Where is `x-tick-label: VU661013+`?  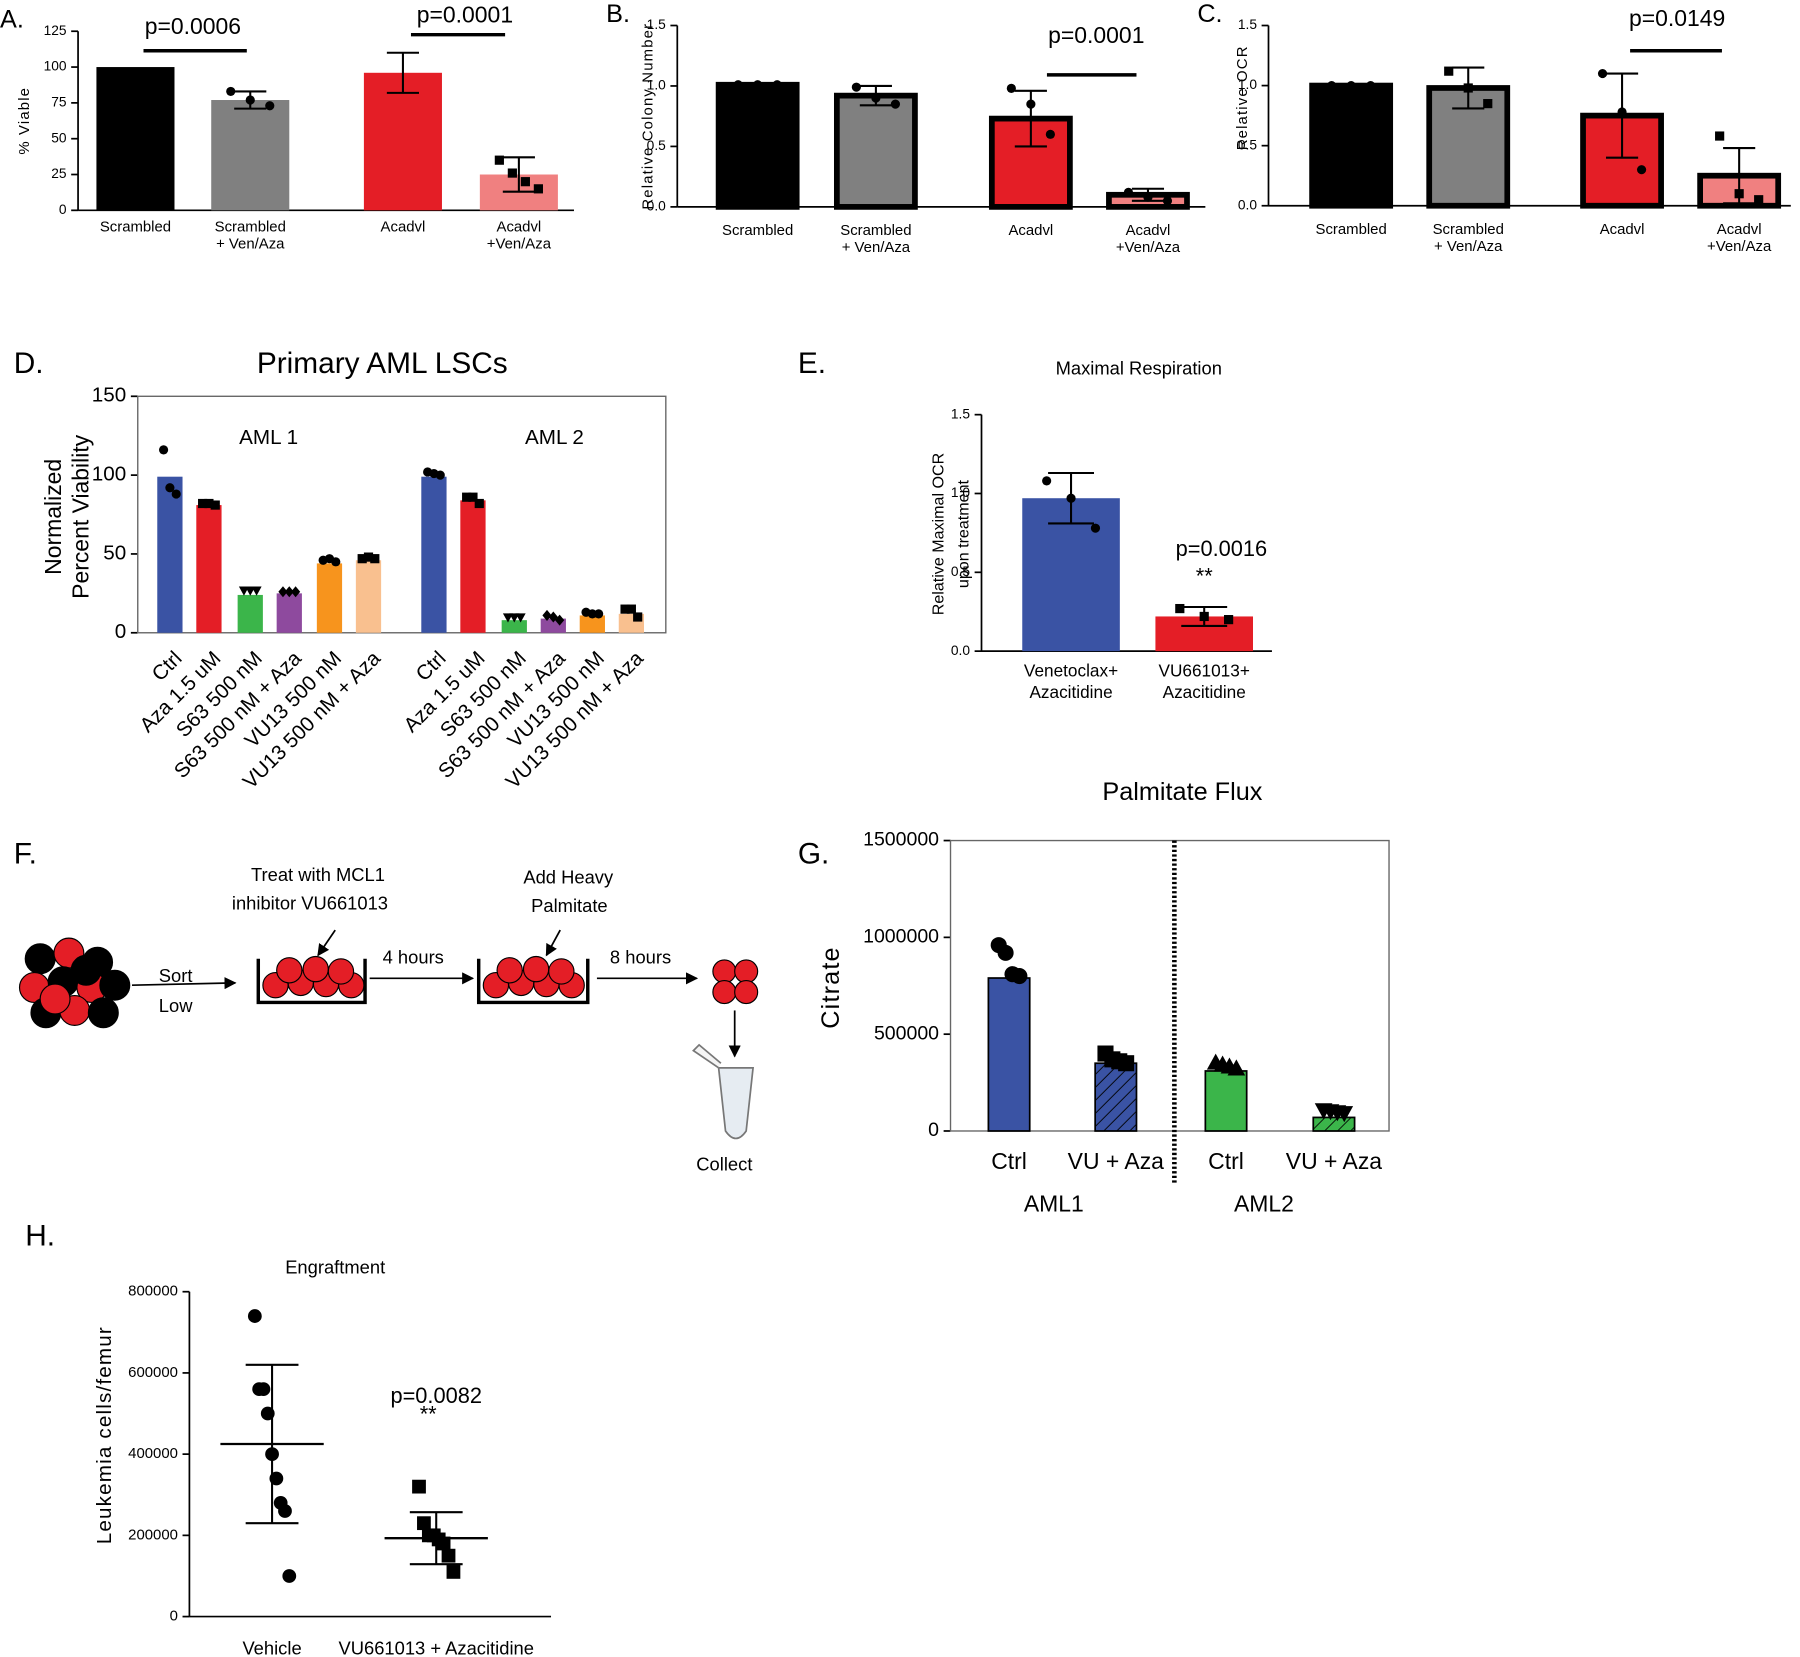
x-tick-label: VU661013+ is located at coordinates (1204, 670).